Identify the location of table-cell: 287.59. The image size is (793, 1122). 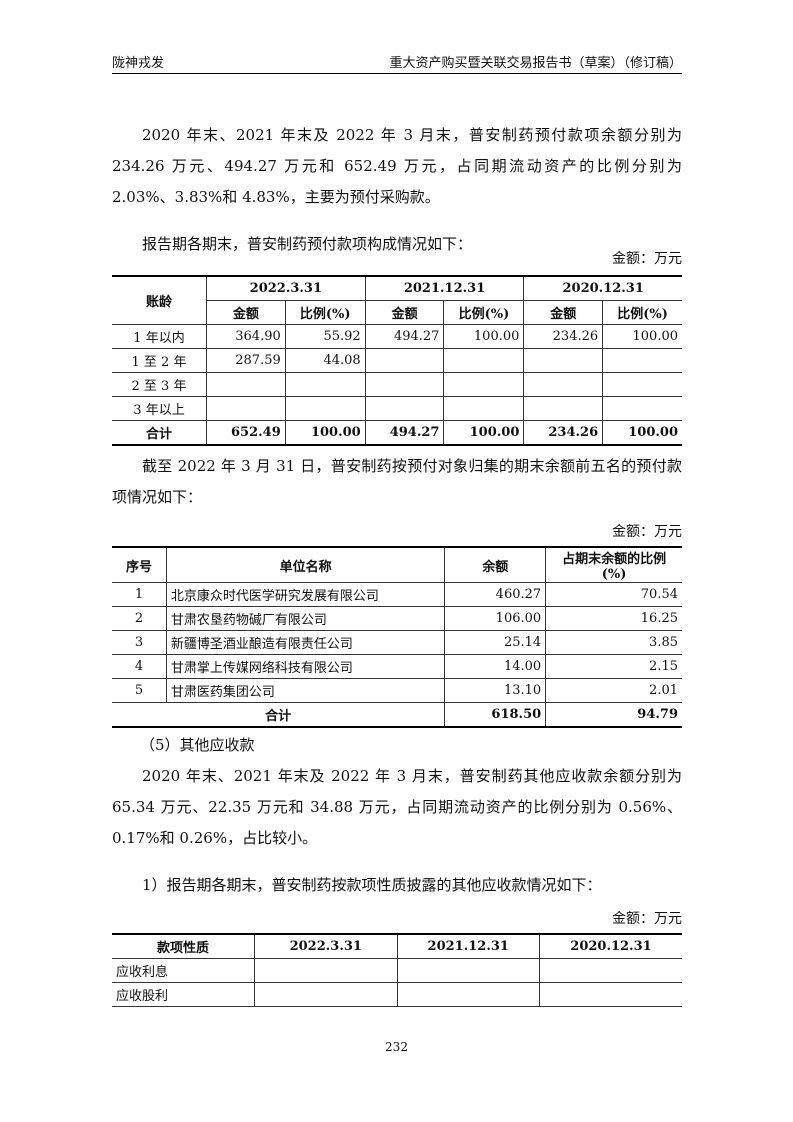
(246, 360).